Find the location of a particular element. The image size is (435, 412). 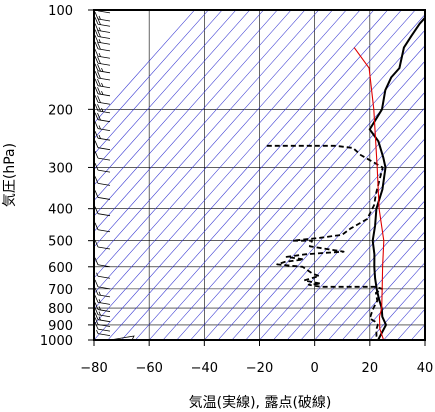

y-tick-label: 800 is located at coordinates (60, 309).